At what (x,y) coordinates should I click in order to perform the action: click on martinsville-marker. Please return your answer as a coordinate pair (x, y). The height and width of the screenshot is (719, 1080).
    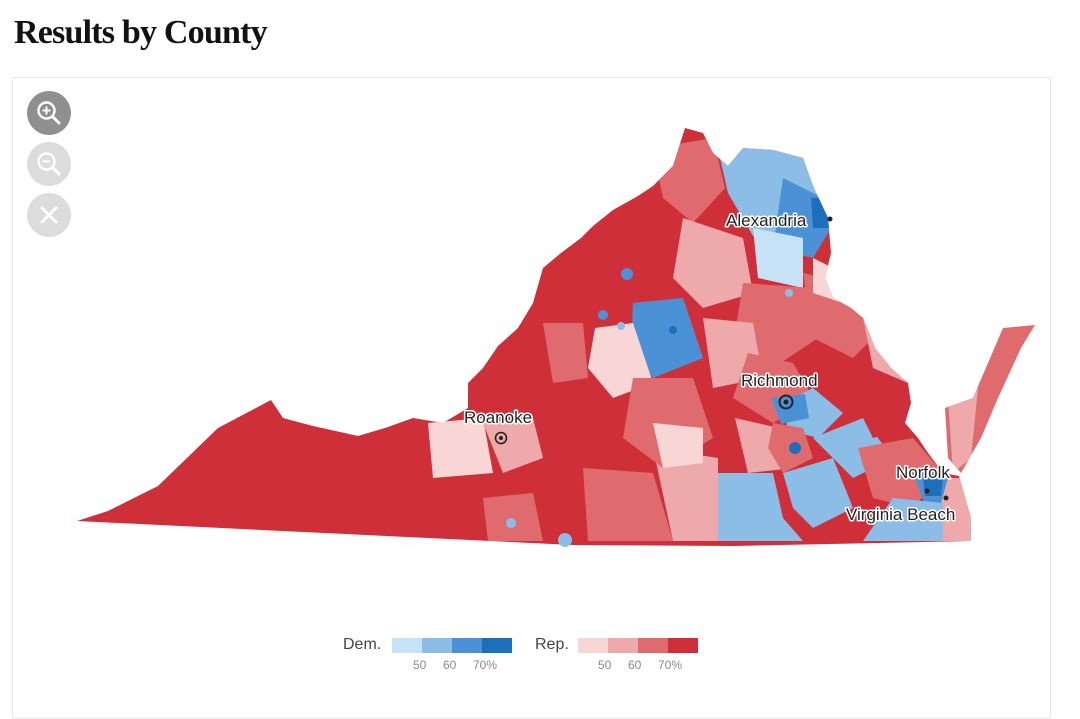
    Looking at the image, I should click on (511, 523).